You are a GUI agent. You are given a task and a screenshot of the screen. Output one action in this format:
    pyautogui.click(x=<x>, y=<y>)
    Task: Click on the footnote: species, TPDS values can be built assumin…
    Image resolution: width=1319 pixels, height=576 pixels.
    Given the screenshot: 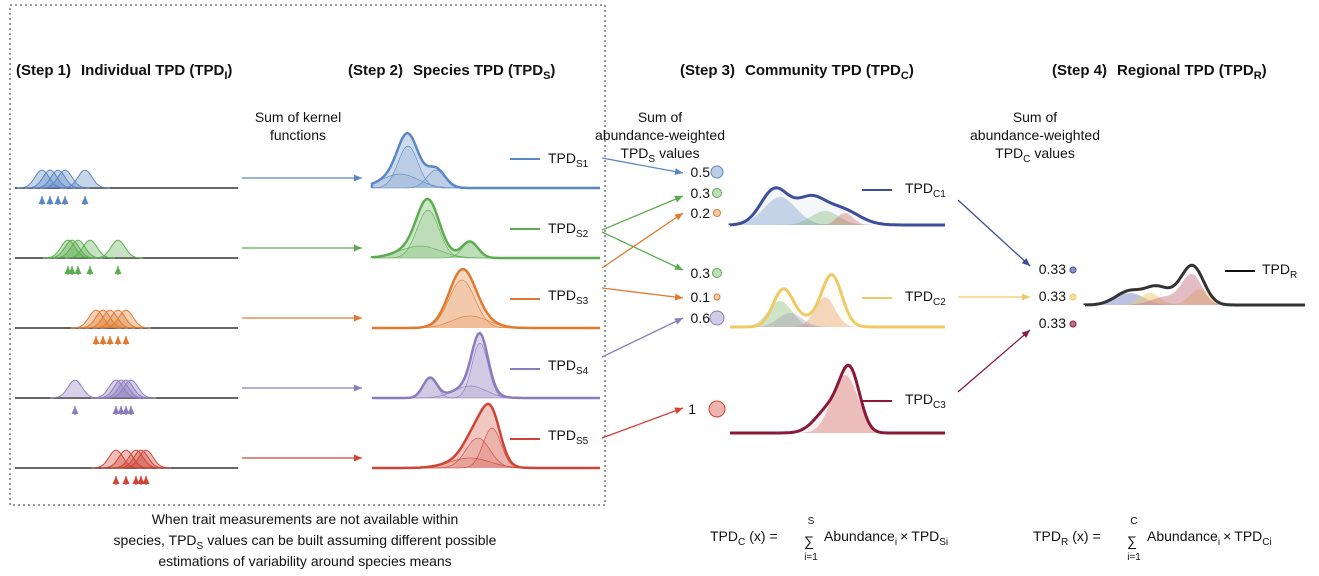 What is the action you would take?
    pyautogui.click(x=305, y=542)
    